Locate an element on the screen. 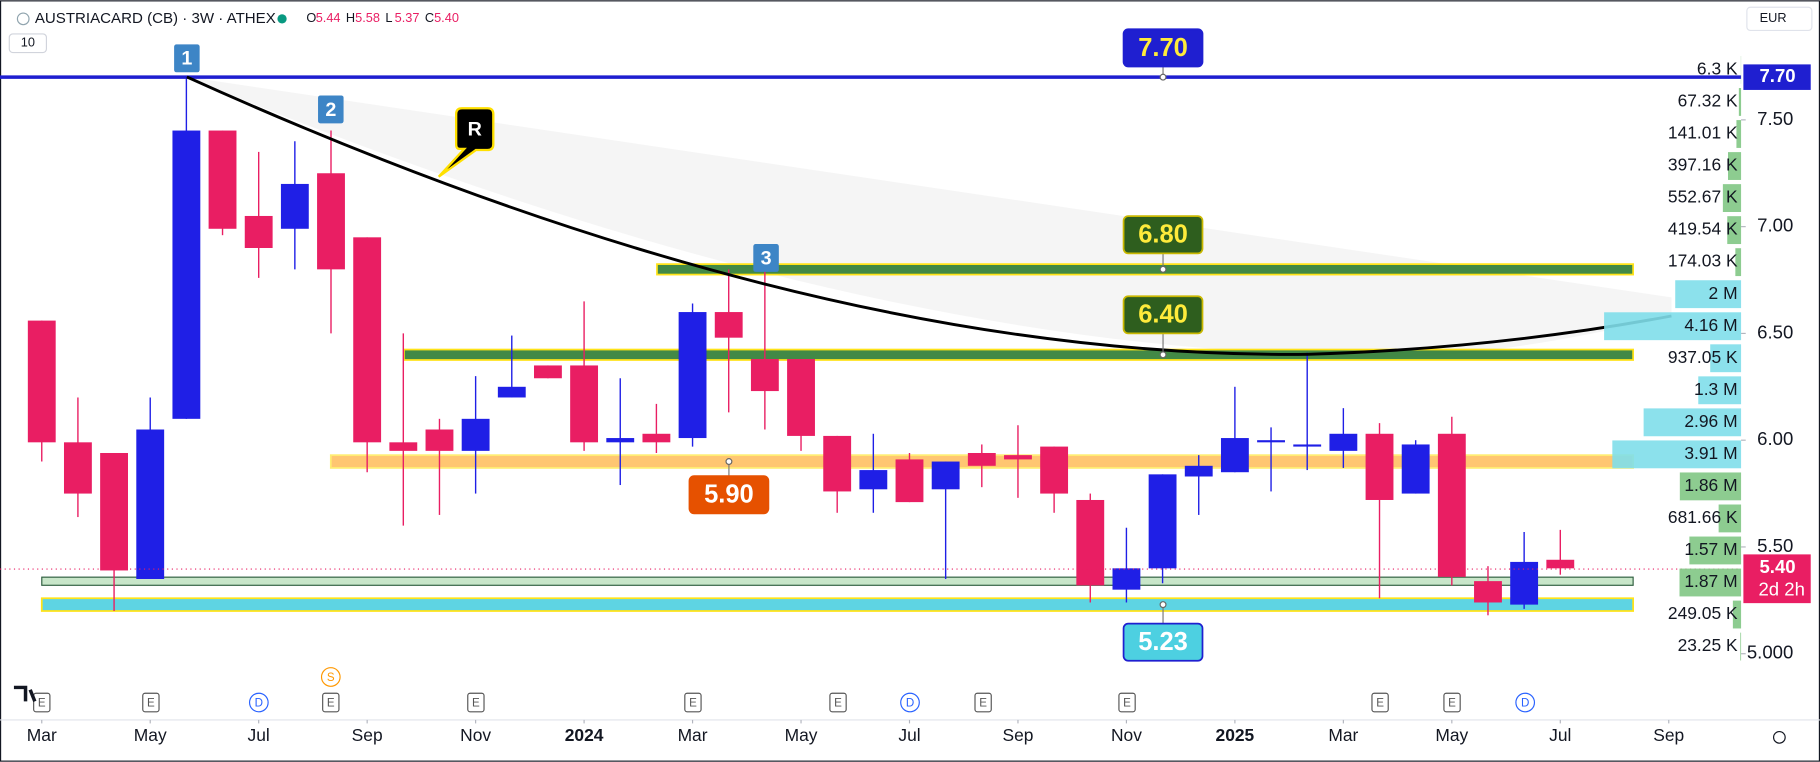 This screenshot has width=1820, height=762. status-dot is located at coordinates (282, 19).